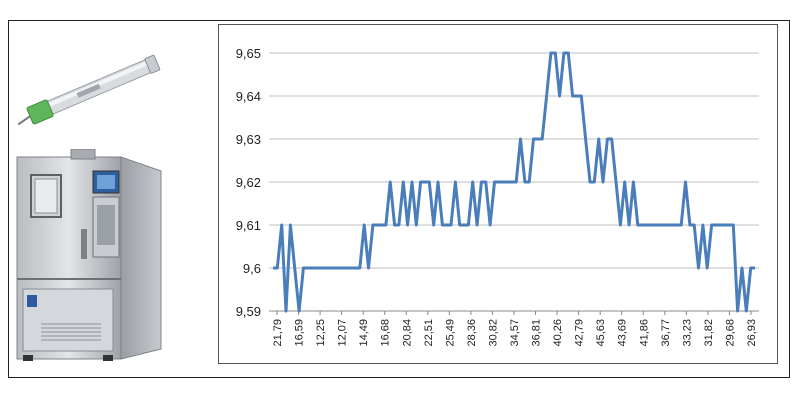 The height and width of the screenshot is (400, 800). I want to click on test-chamber-photo, so click(89, 255).